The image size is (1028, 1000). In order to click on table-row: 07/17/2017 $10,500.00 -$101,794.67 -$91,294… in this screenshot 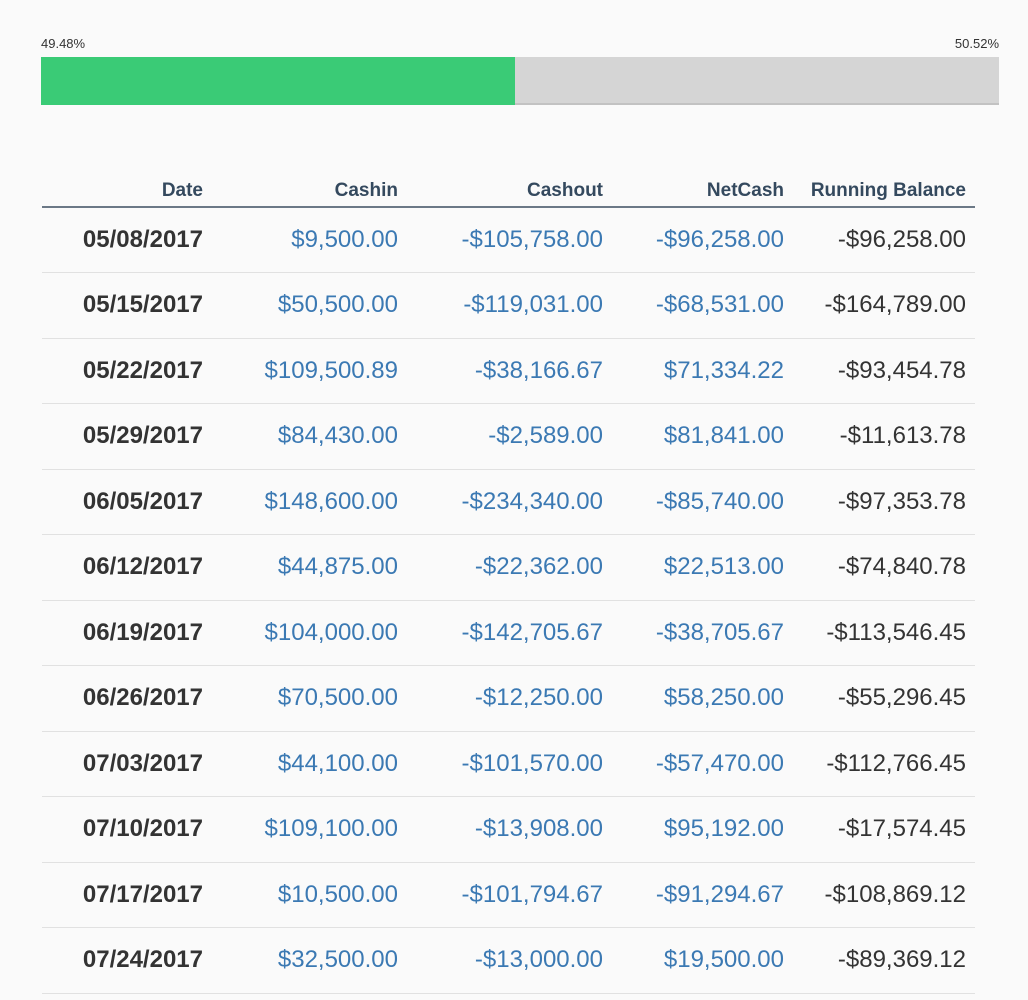, I will do `click(508, 895)`.